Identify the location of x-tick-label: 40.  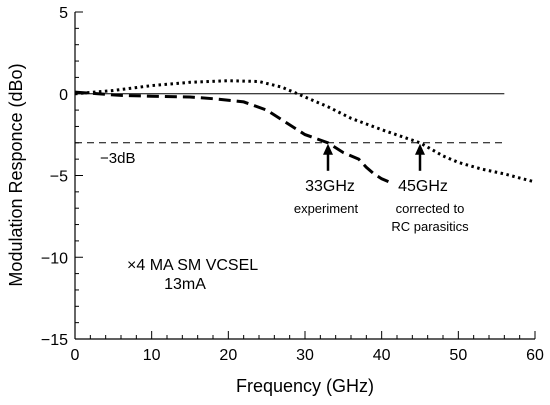
(382, 355).